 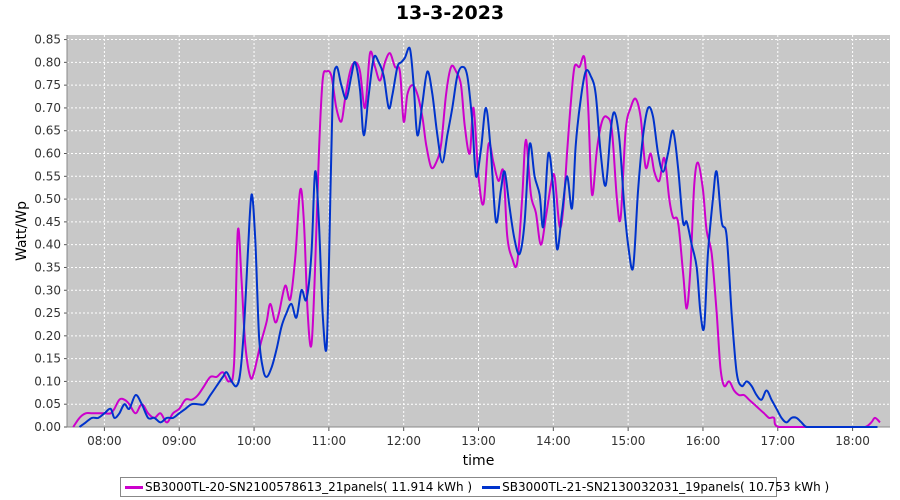 What do you see at coordinates (47, 85) in the screenshot?
I see `y-tick-label: 0.75` at bounding box center [47, 85].